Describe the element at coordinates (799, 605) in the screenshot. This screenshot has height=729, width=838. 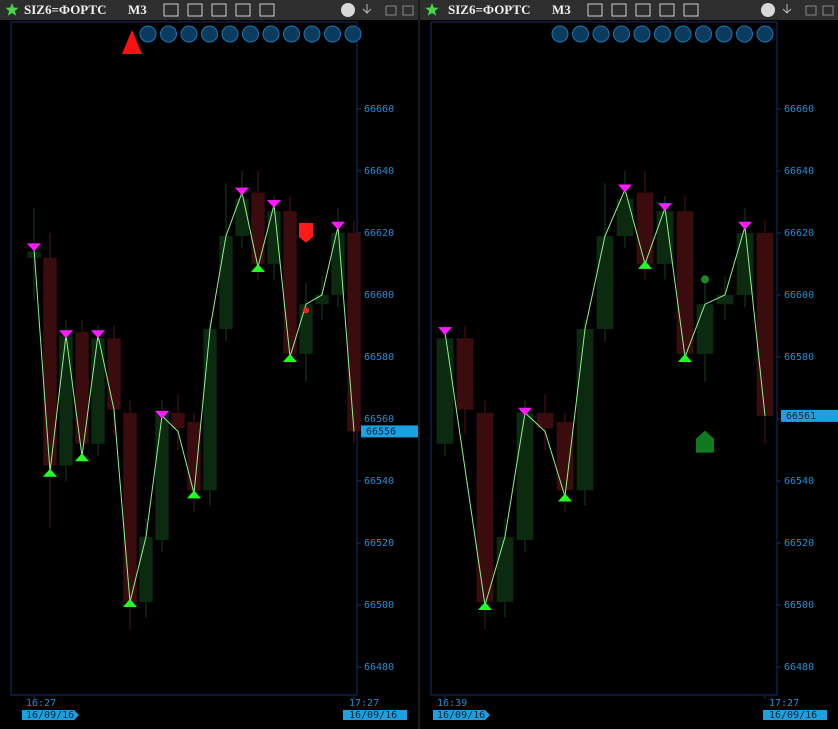
I see `y-tick-label: 66500` at that location.